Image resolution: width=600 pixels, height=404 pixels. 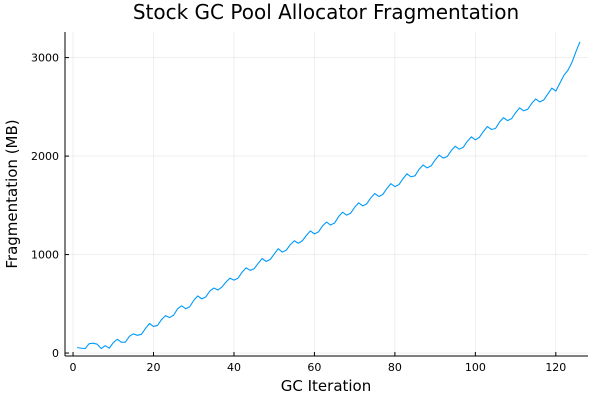 What do you see at coordinates (45, 58) in the screenshot?
I see `y-tick-label: 3000` at bounding box center [45, 58].